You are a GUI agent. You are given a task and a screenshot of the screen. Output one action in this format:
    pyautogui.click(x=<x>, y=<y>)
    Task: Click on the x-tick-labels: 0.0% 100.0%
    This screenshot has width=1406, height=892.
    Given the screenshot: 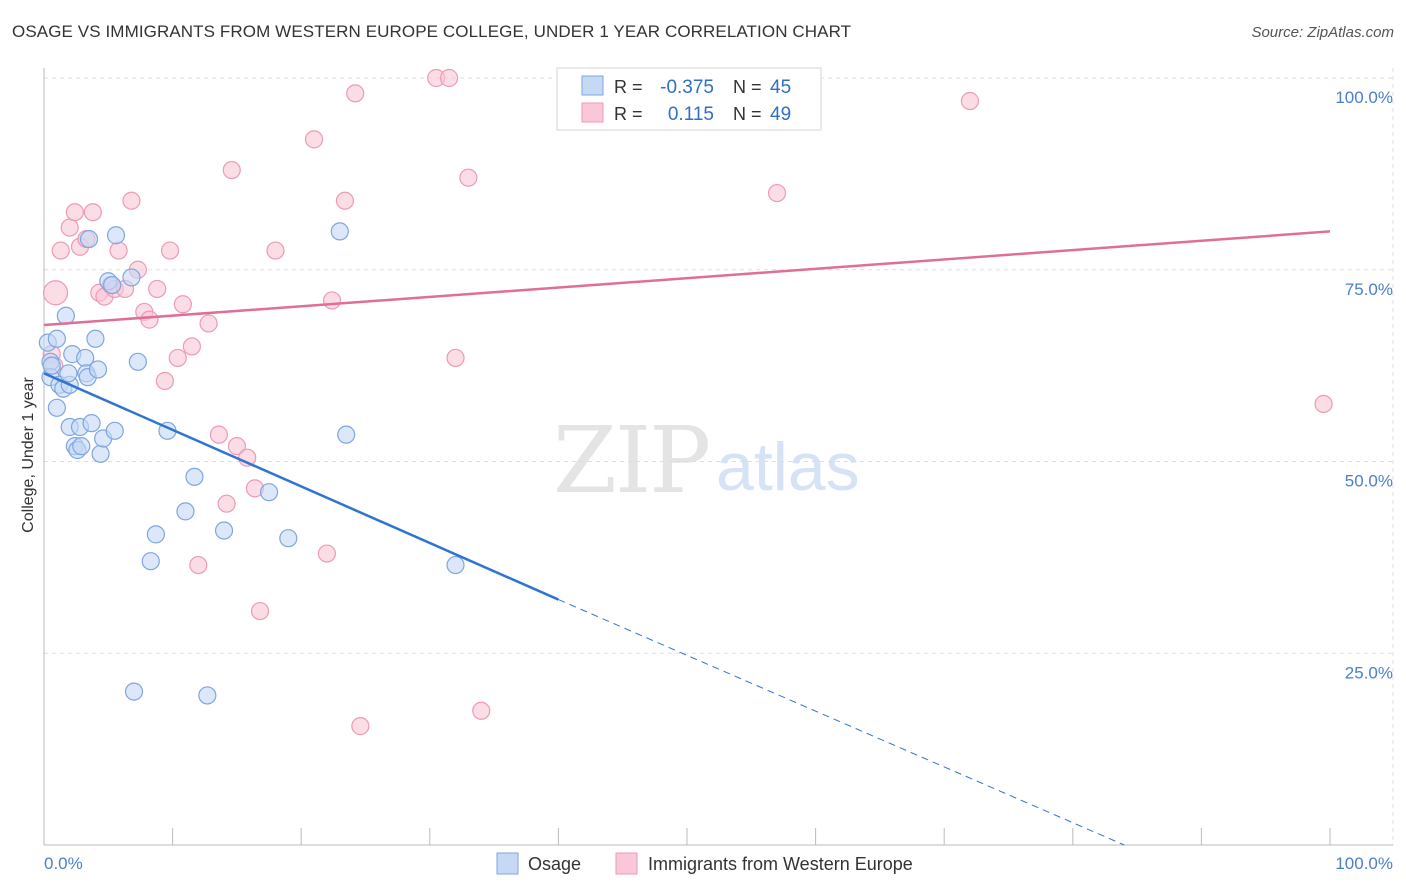 What is the action you would take?
    pyautogui.click(x=718, y=863)
    